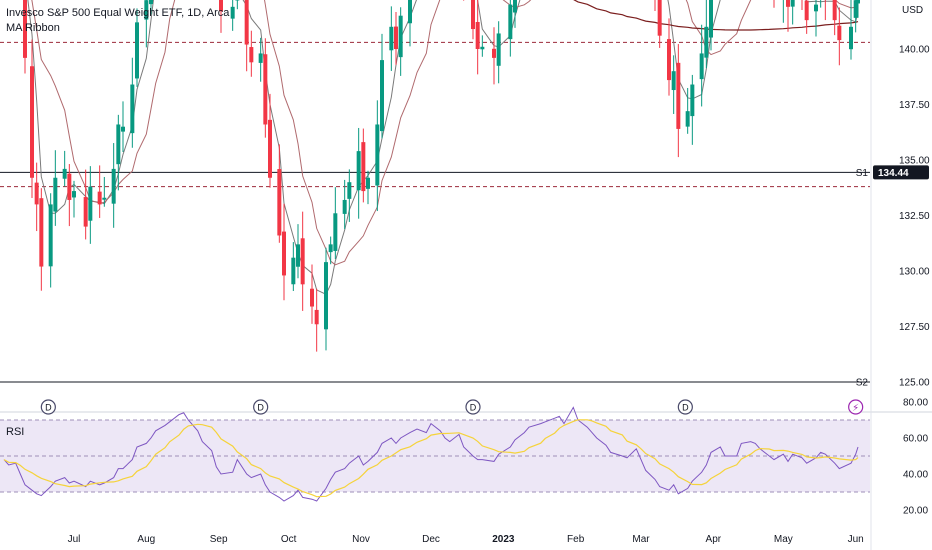  I want to click on price-tick-label: 130.00, so click(914, 272).